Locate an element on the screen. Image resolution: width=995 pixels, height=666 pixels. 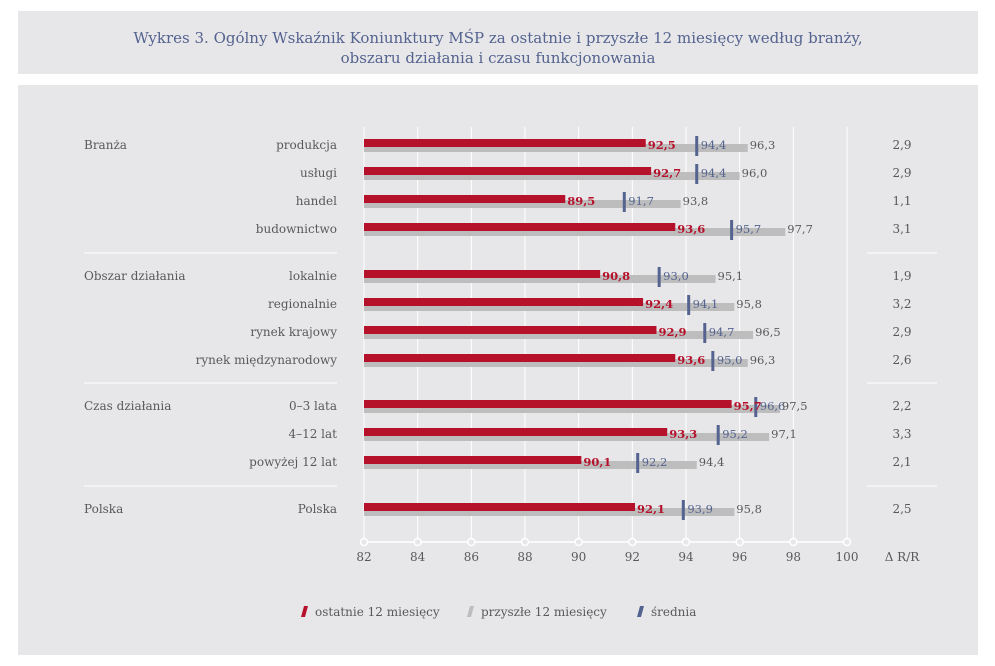
row-label: lokalnie is located at coordinates (313, 276).